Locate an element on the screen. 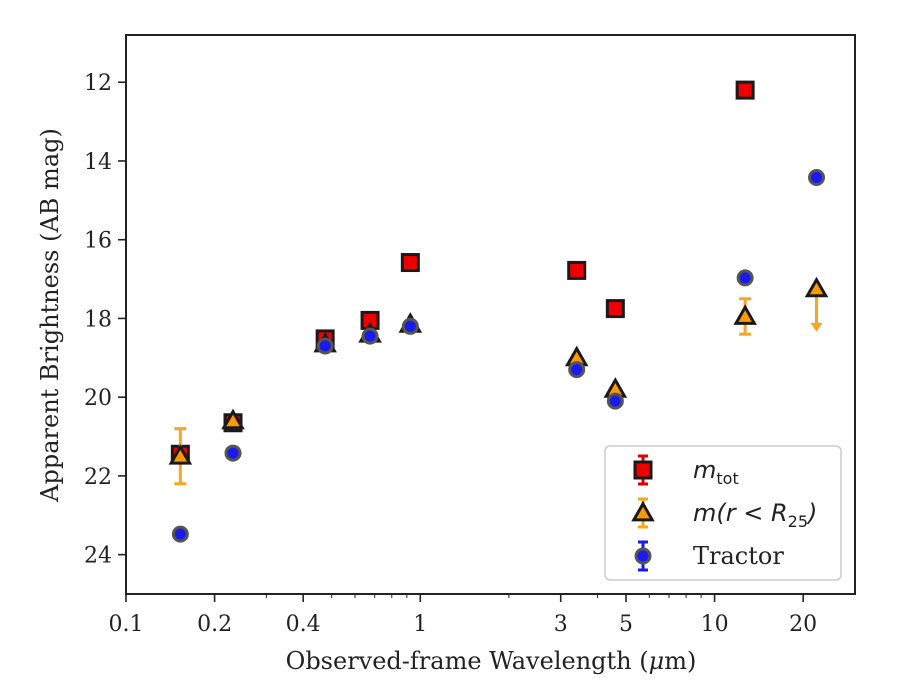  legend-entry-mtot: mtot is located at coordinates (686, 471).